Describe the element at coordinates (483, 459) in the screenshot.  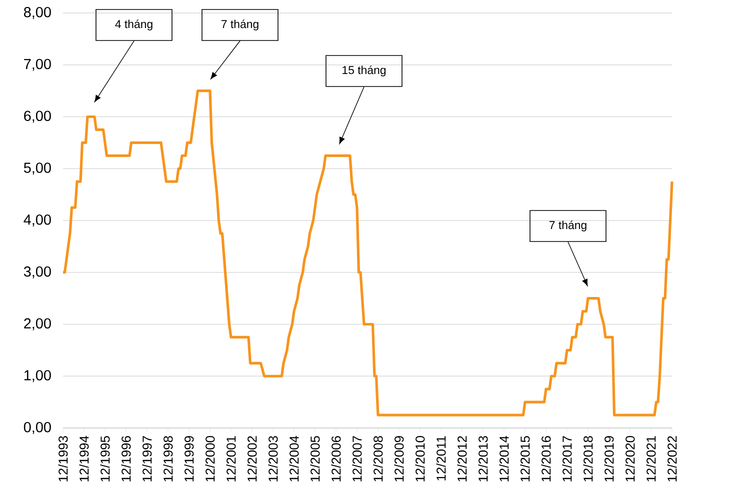
I see `x-tick-label: 12/2013` at that location.